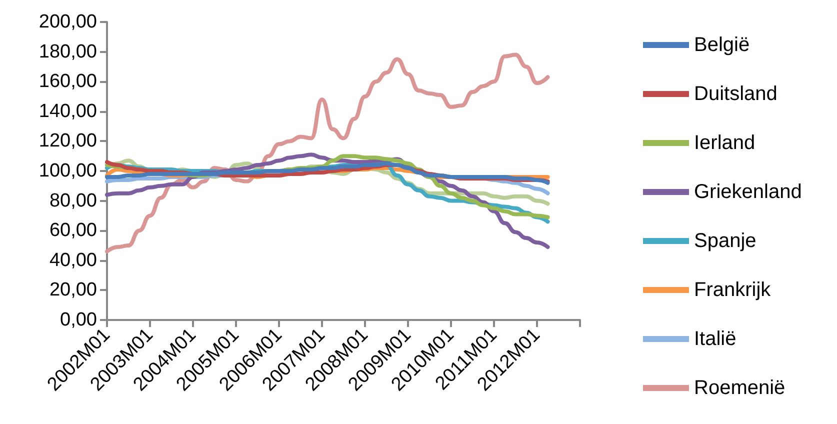  I want to click on y-tick-label: 120,00, so click(67, 141).